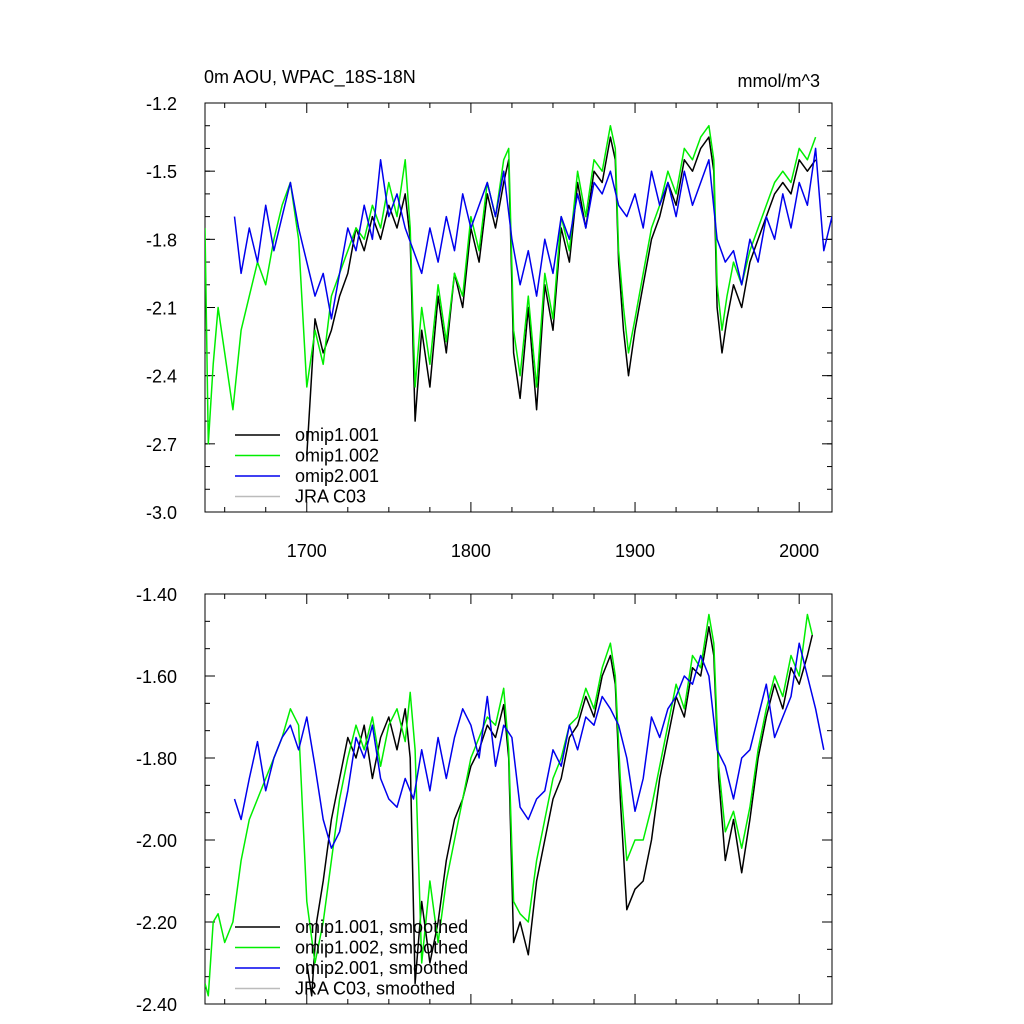 The image size is (1024, 1024). Describe the element at coordinates (330, 497) in the screenshot. I see `top-legend-label-4: JRA C03` at that location.